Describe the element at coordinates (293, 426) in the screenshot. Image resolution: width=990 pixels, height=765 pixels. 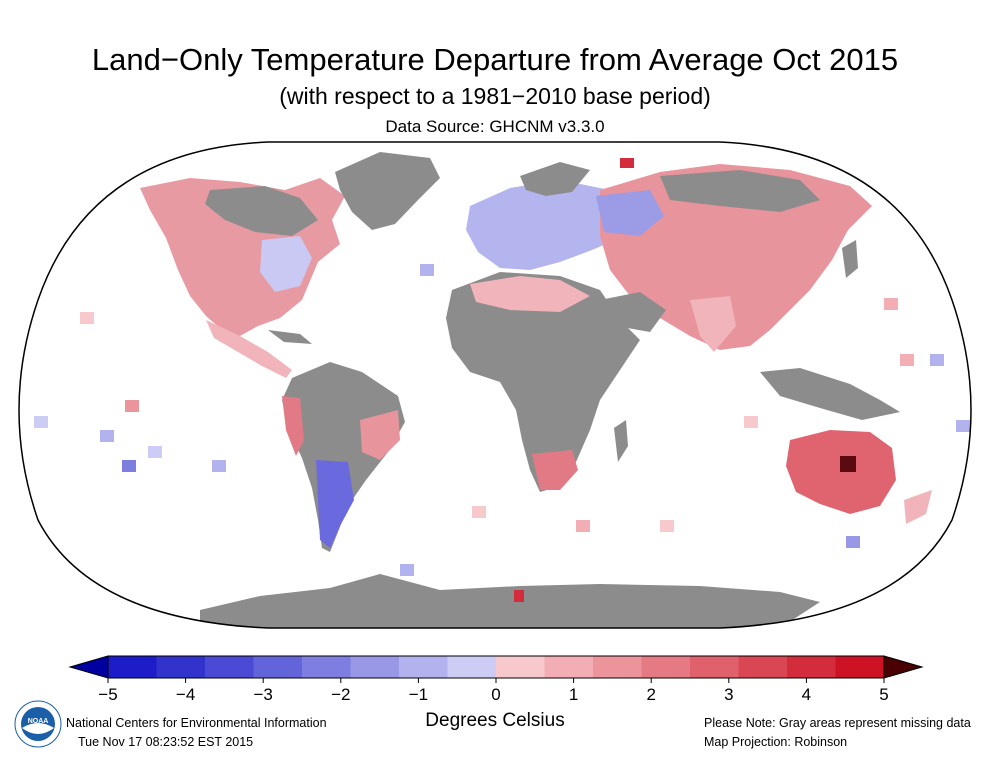
I see `andes-warm` at that location.